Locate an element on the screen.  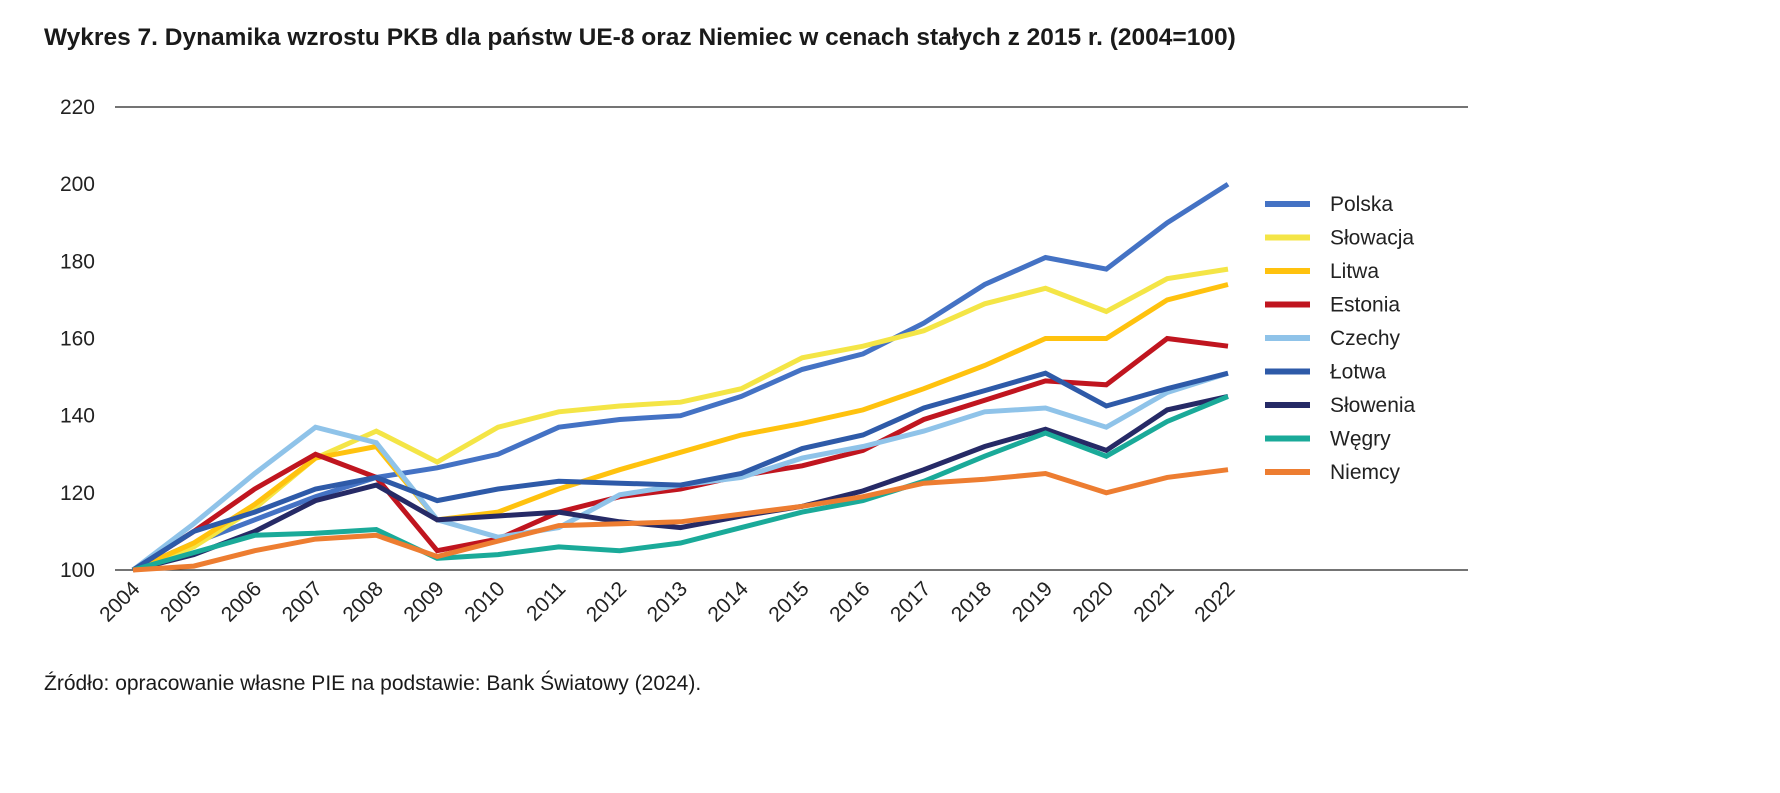
x-tick-label: 2005 is located at coordinates (180, 601).